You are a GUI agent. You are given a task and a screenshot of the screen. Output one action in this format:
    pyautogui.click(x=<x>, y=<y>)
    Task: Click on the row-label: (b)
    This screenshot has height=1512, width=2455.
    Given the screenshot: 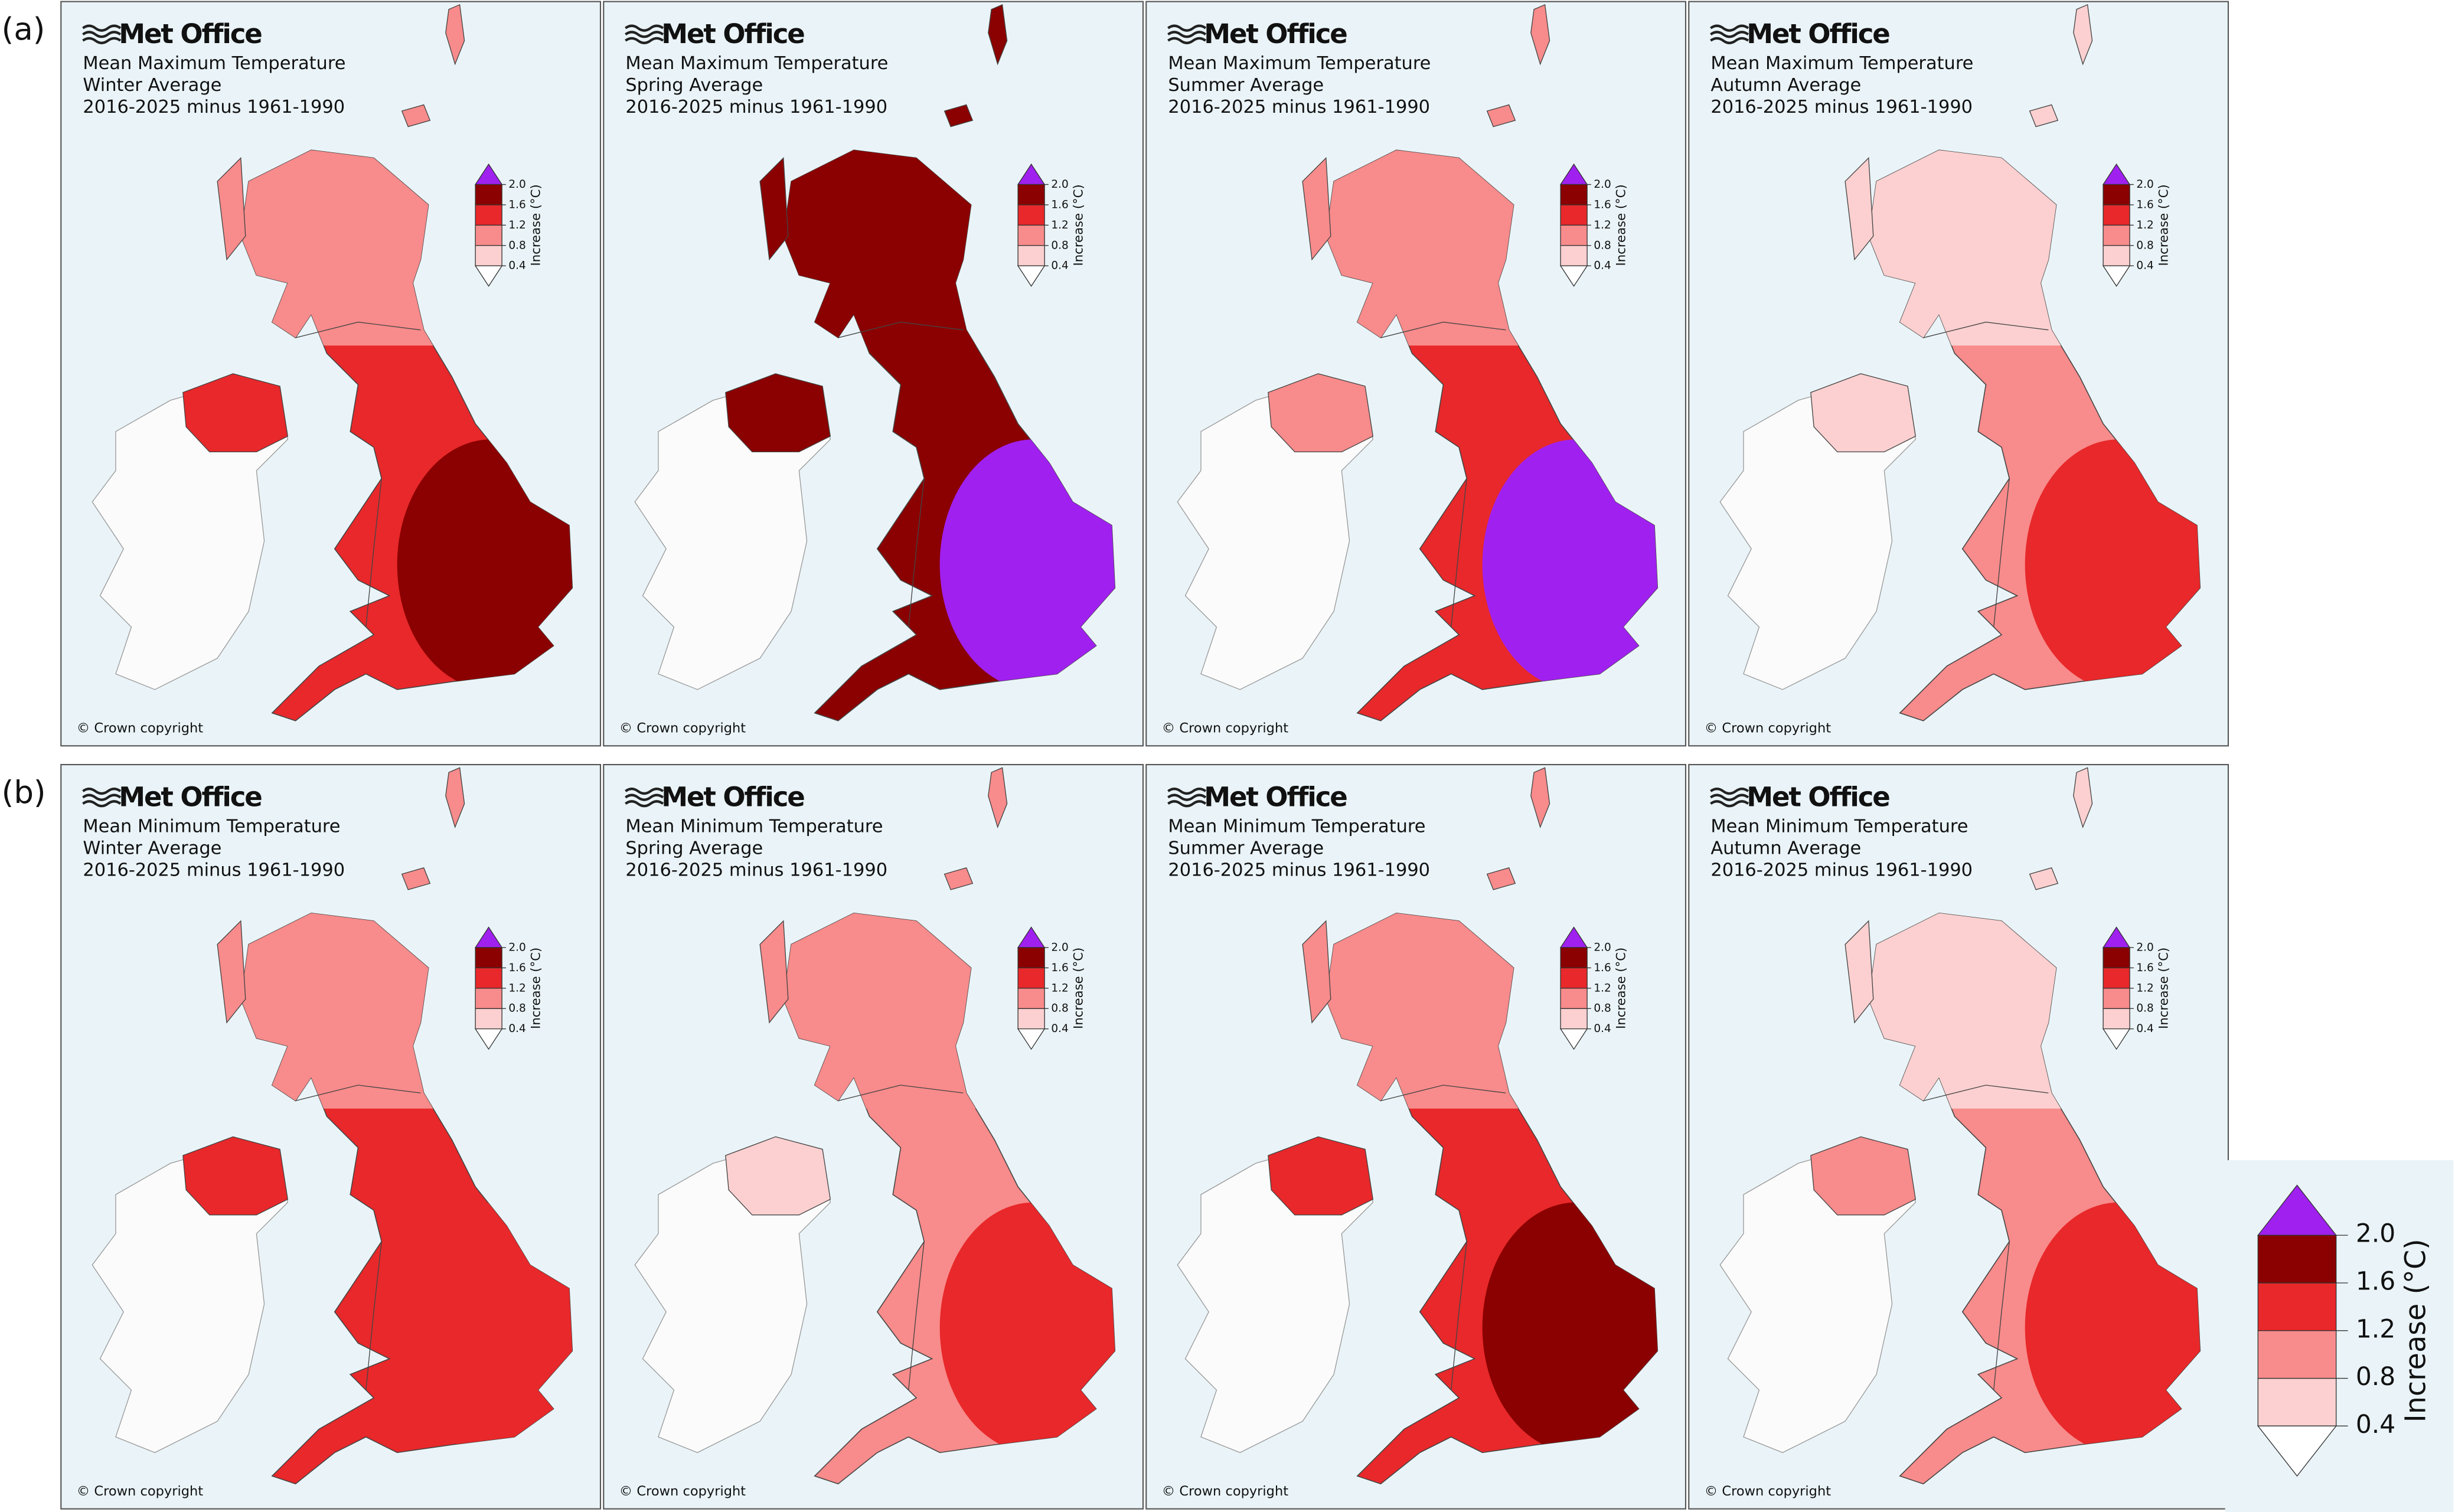 What is the action you would take?
    pyautogui.click(x=24, y=793)
    